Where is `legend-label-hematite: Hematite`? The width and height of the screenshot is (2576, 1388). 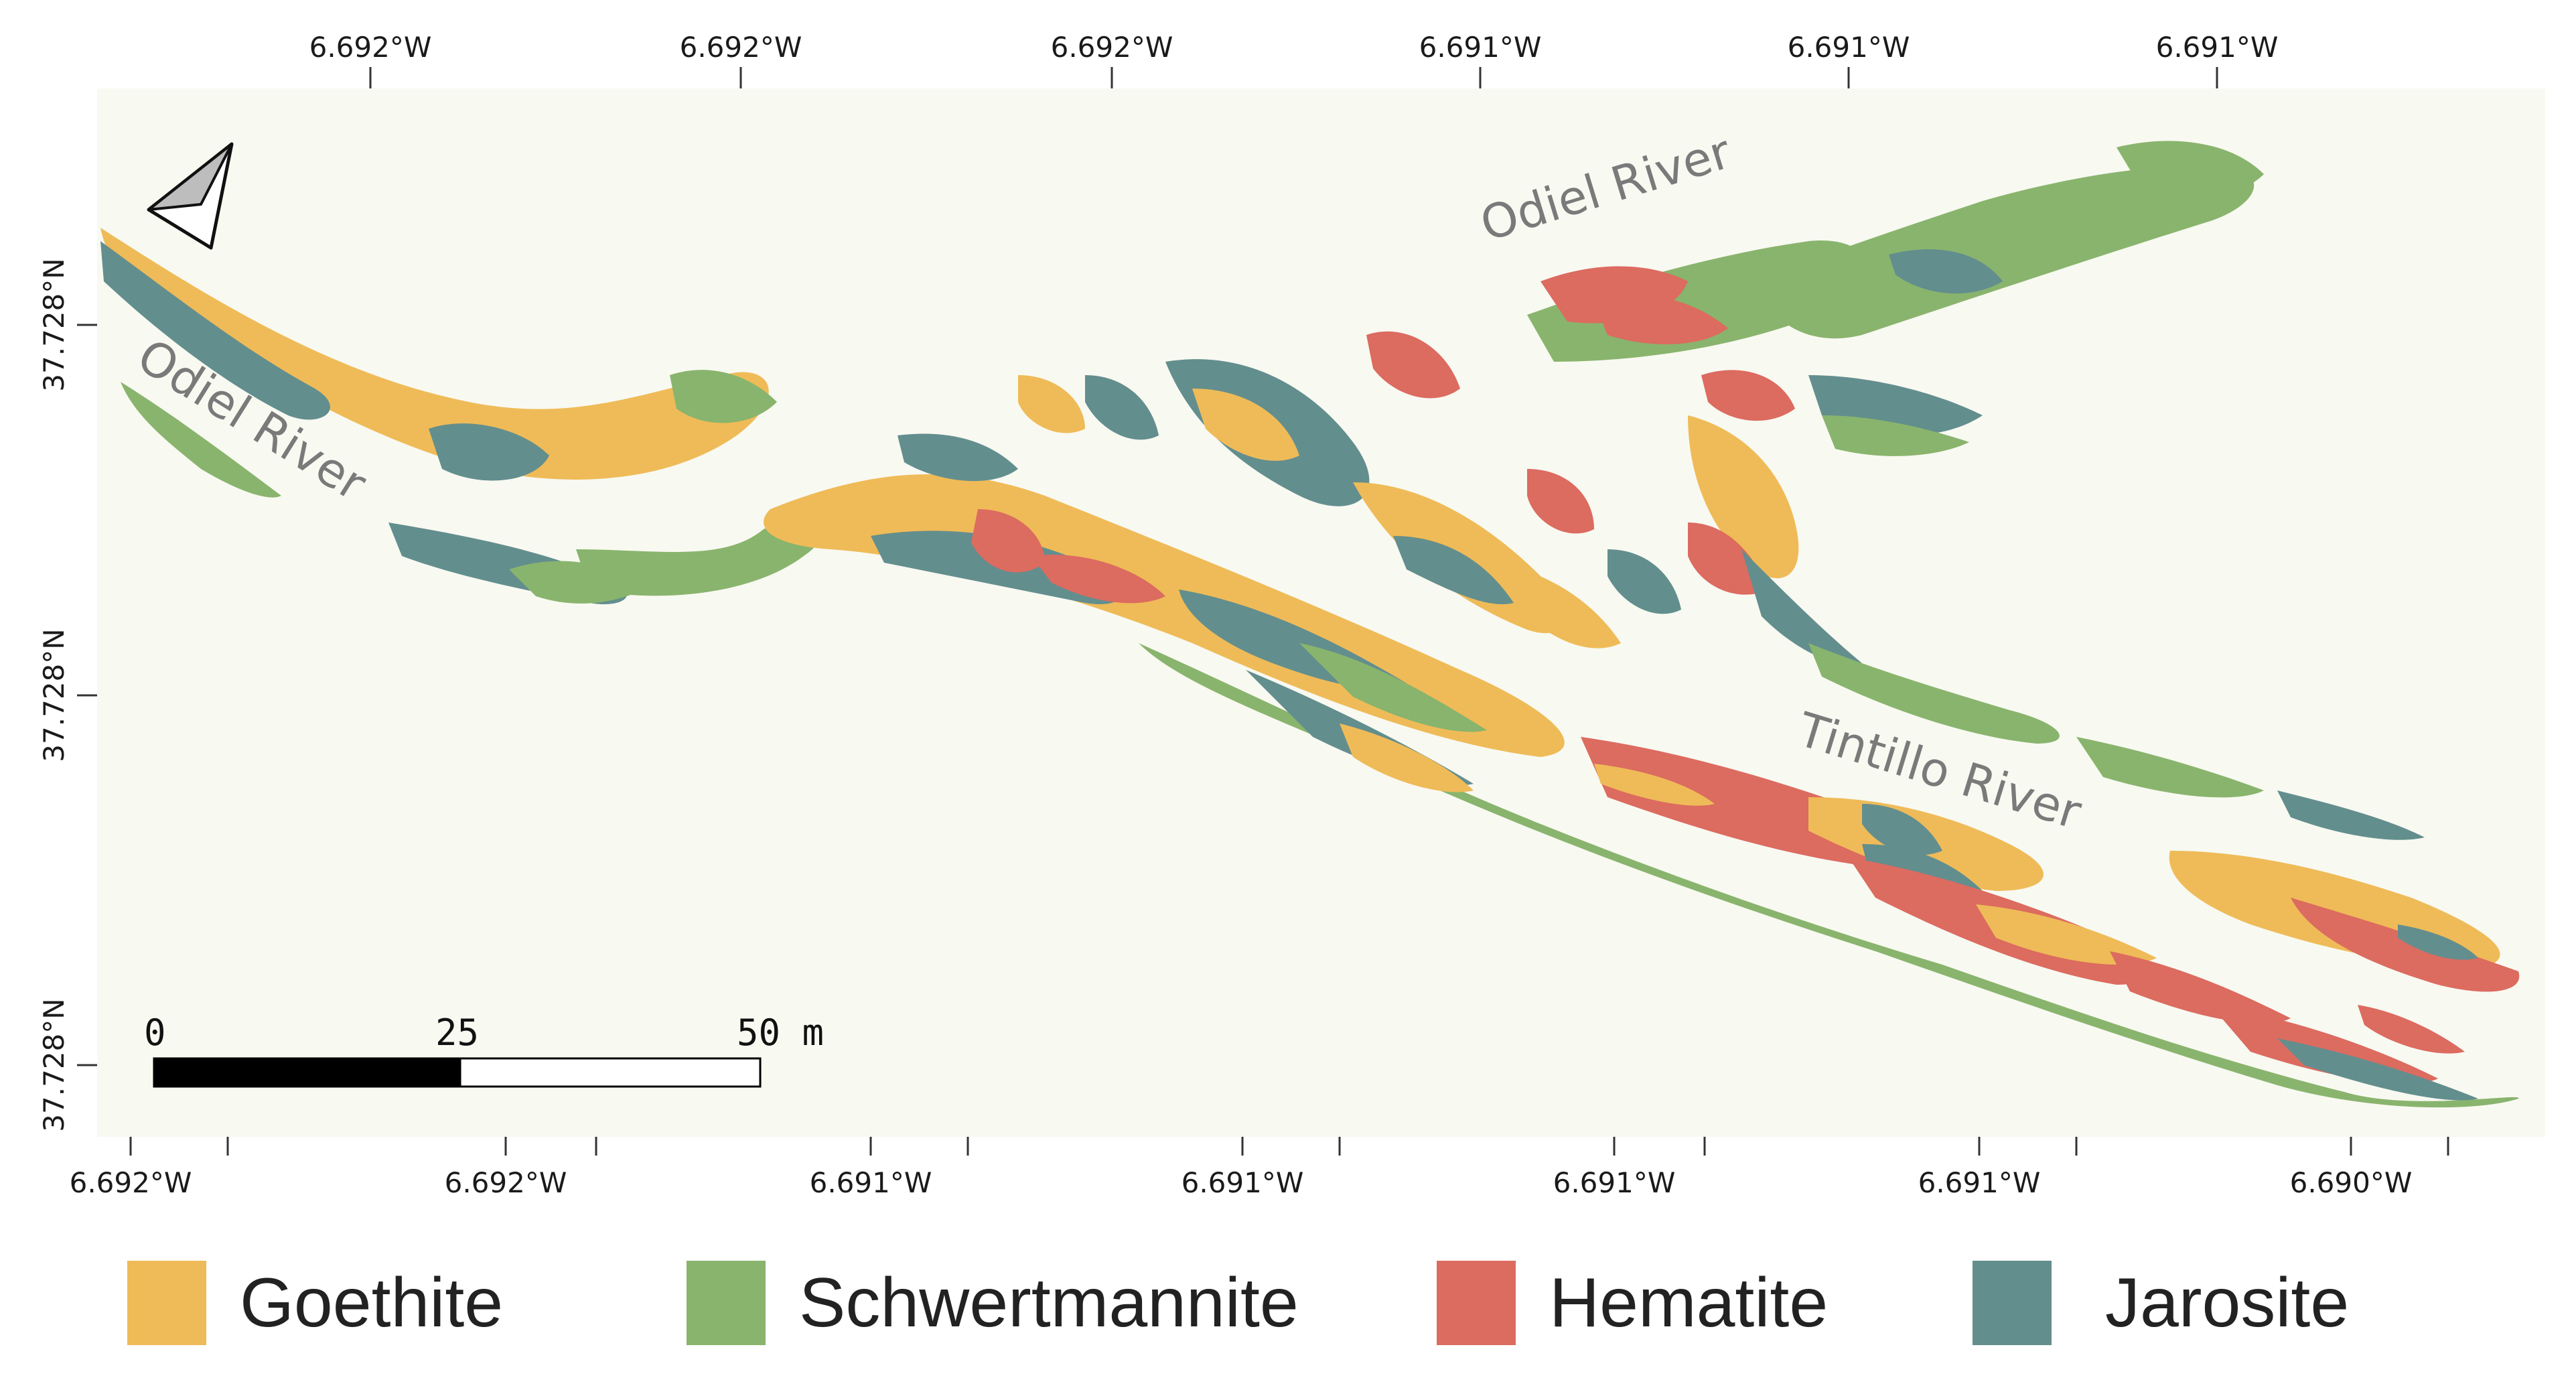
legend-label-hematite: Hematite is located at coordinates (1689, 1302).